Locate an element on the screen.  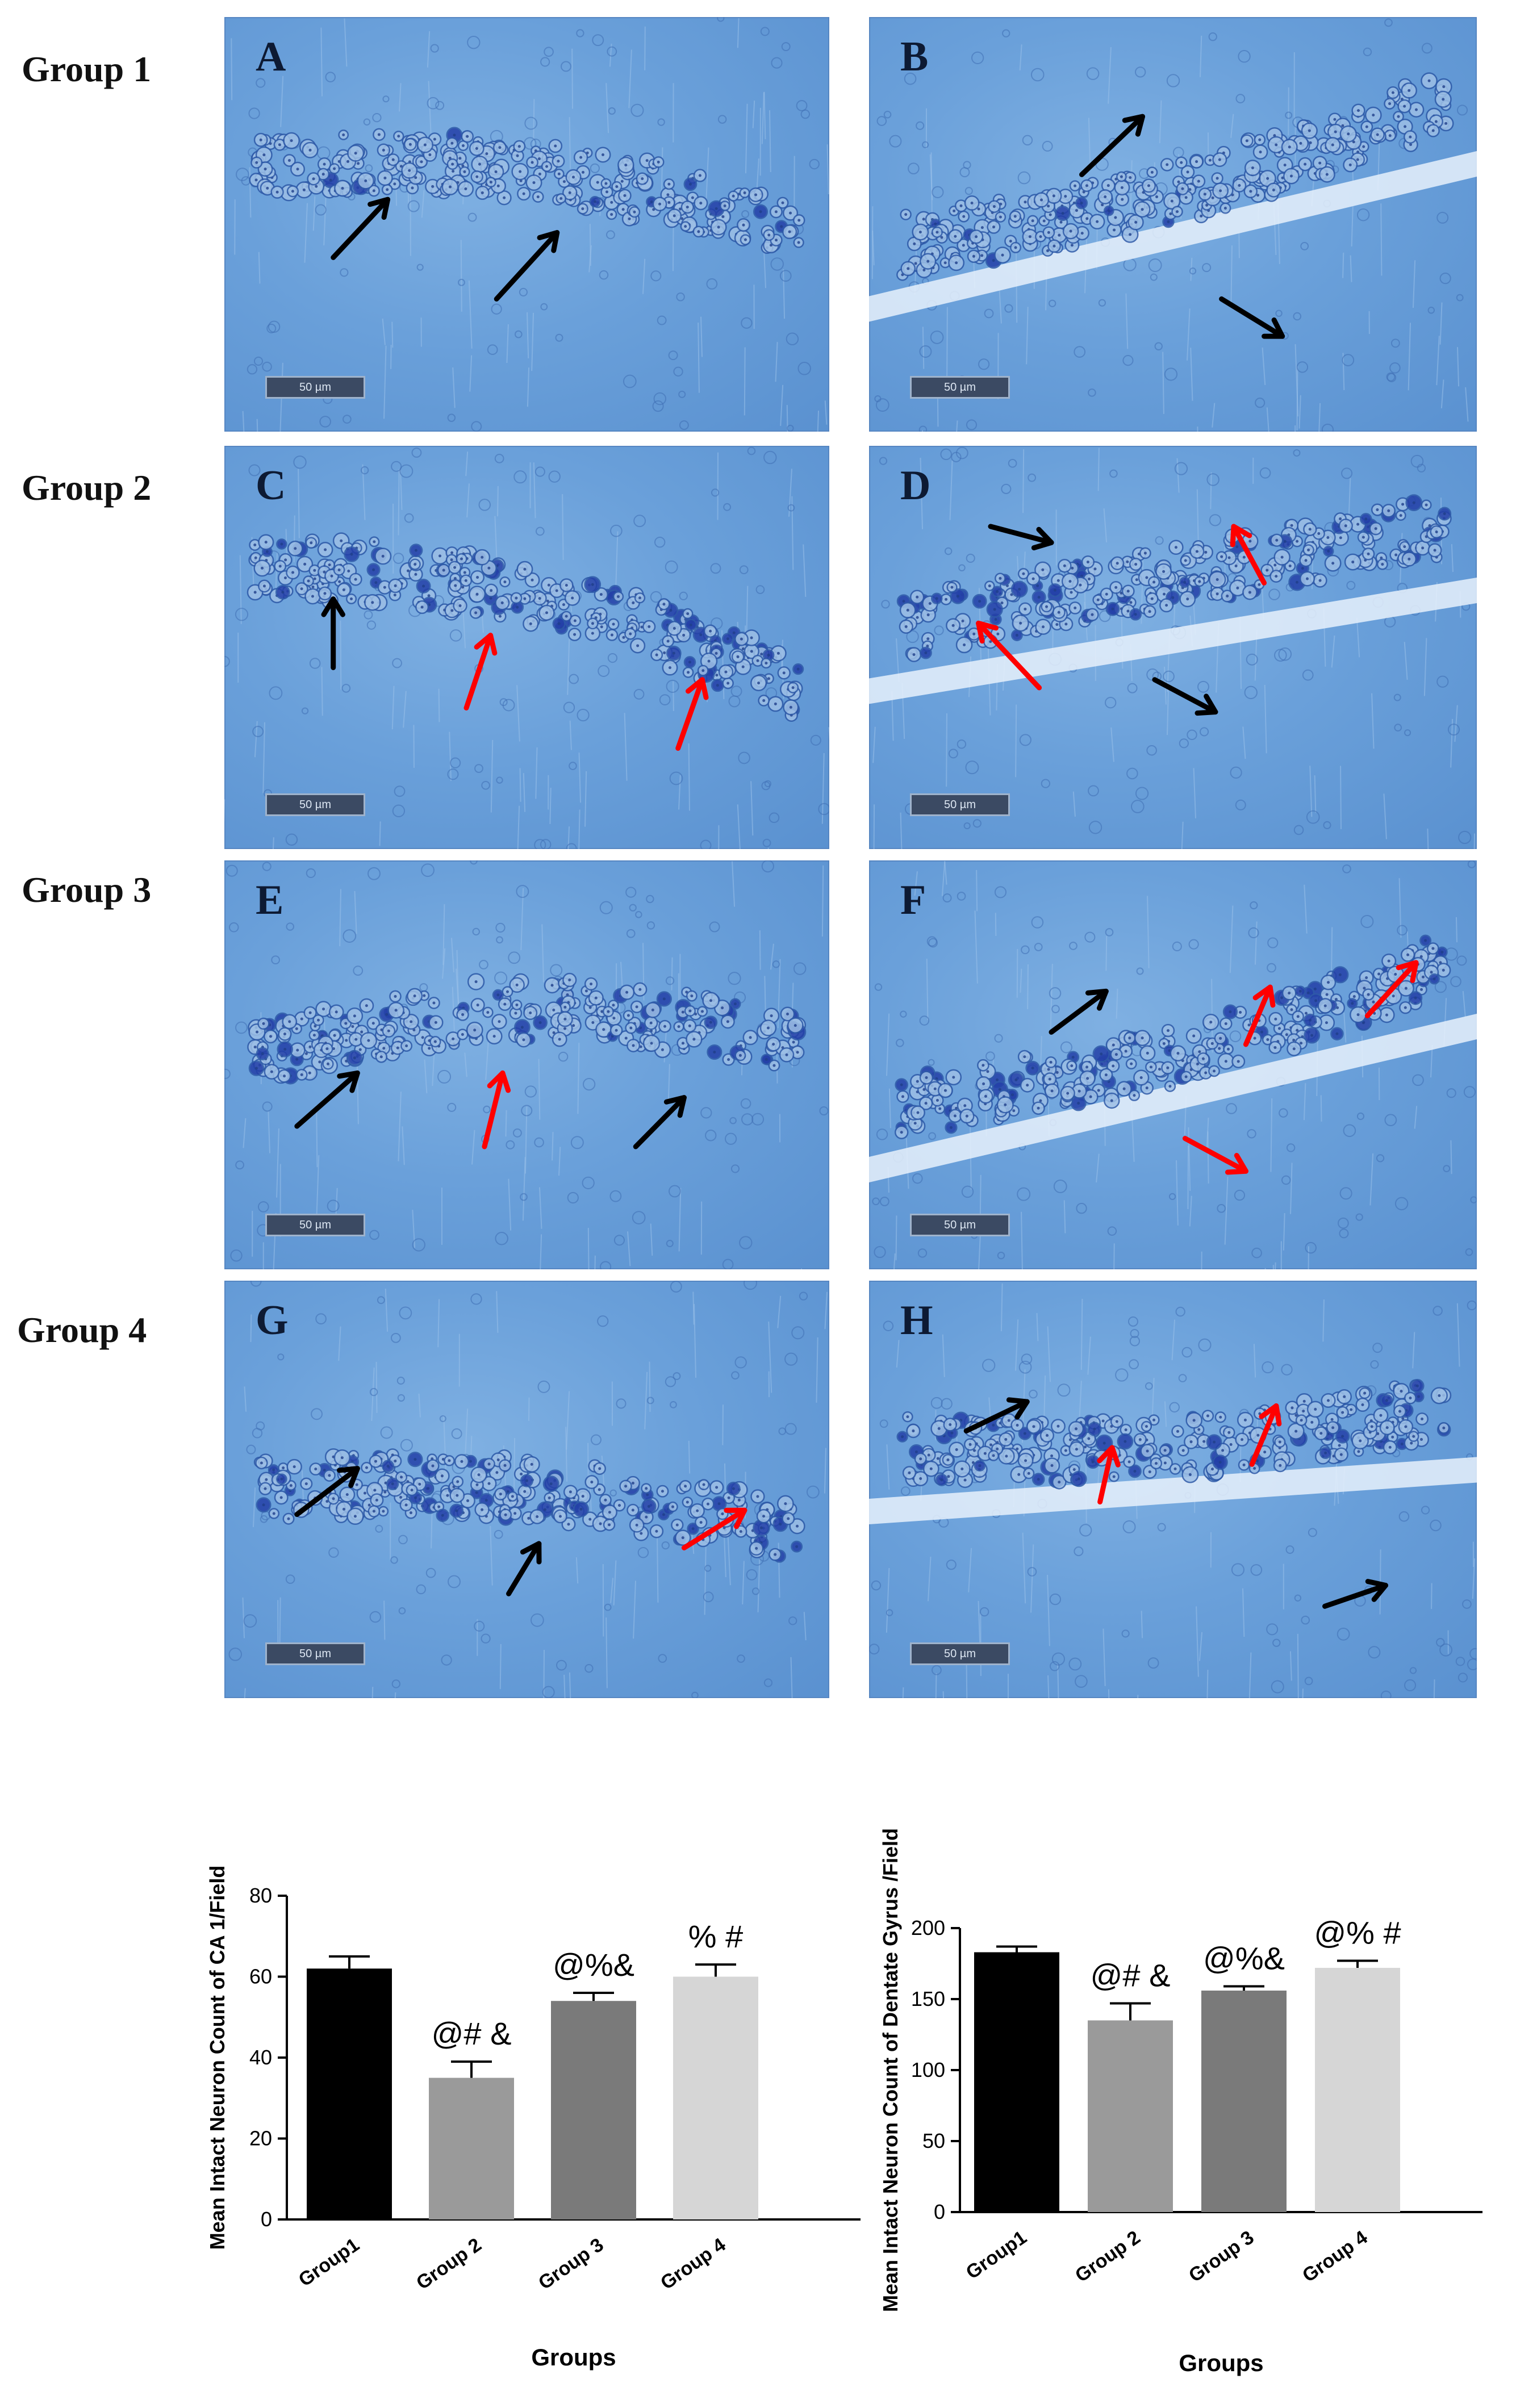
y-tick-label: 0 is located at coordinates (939, 2211).